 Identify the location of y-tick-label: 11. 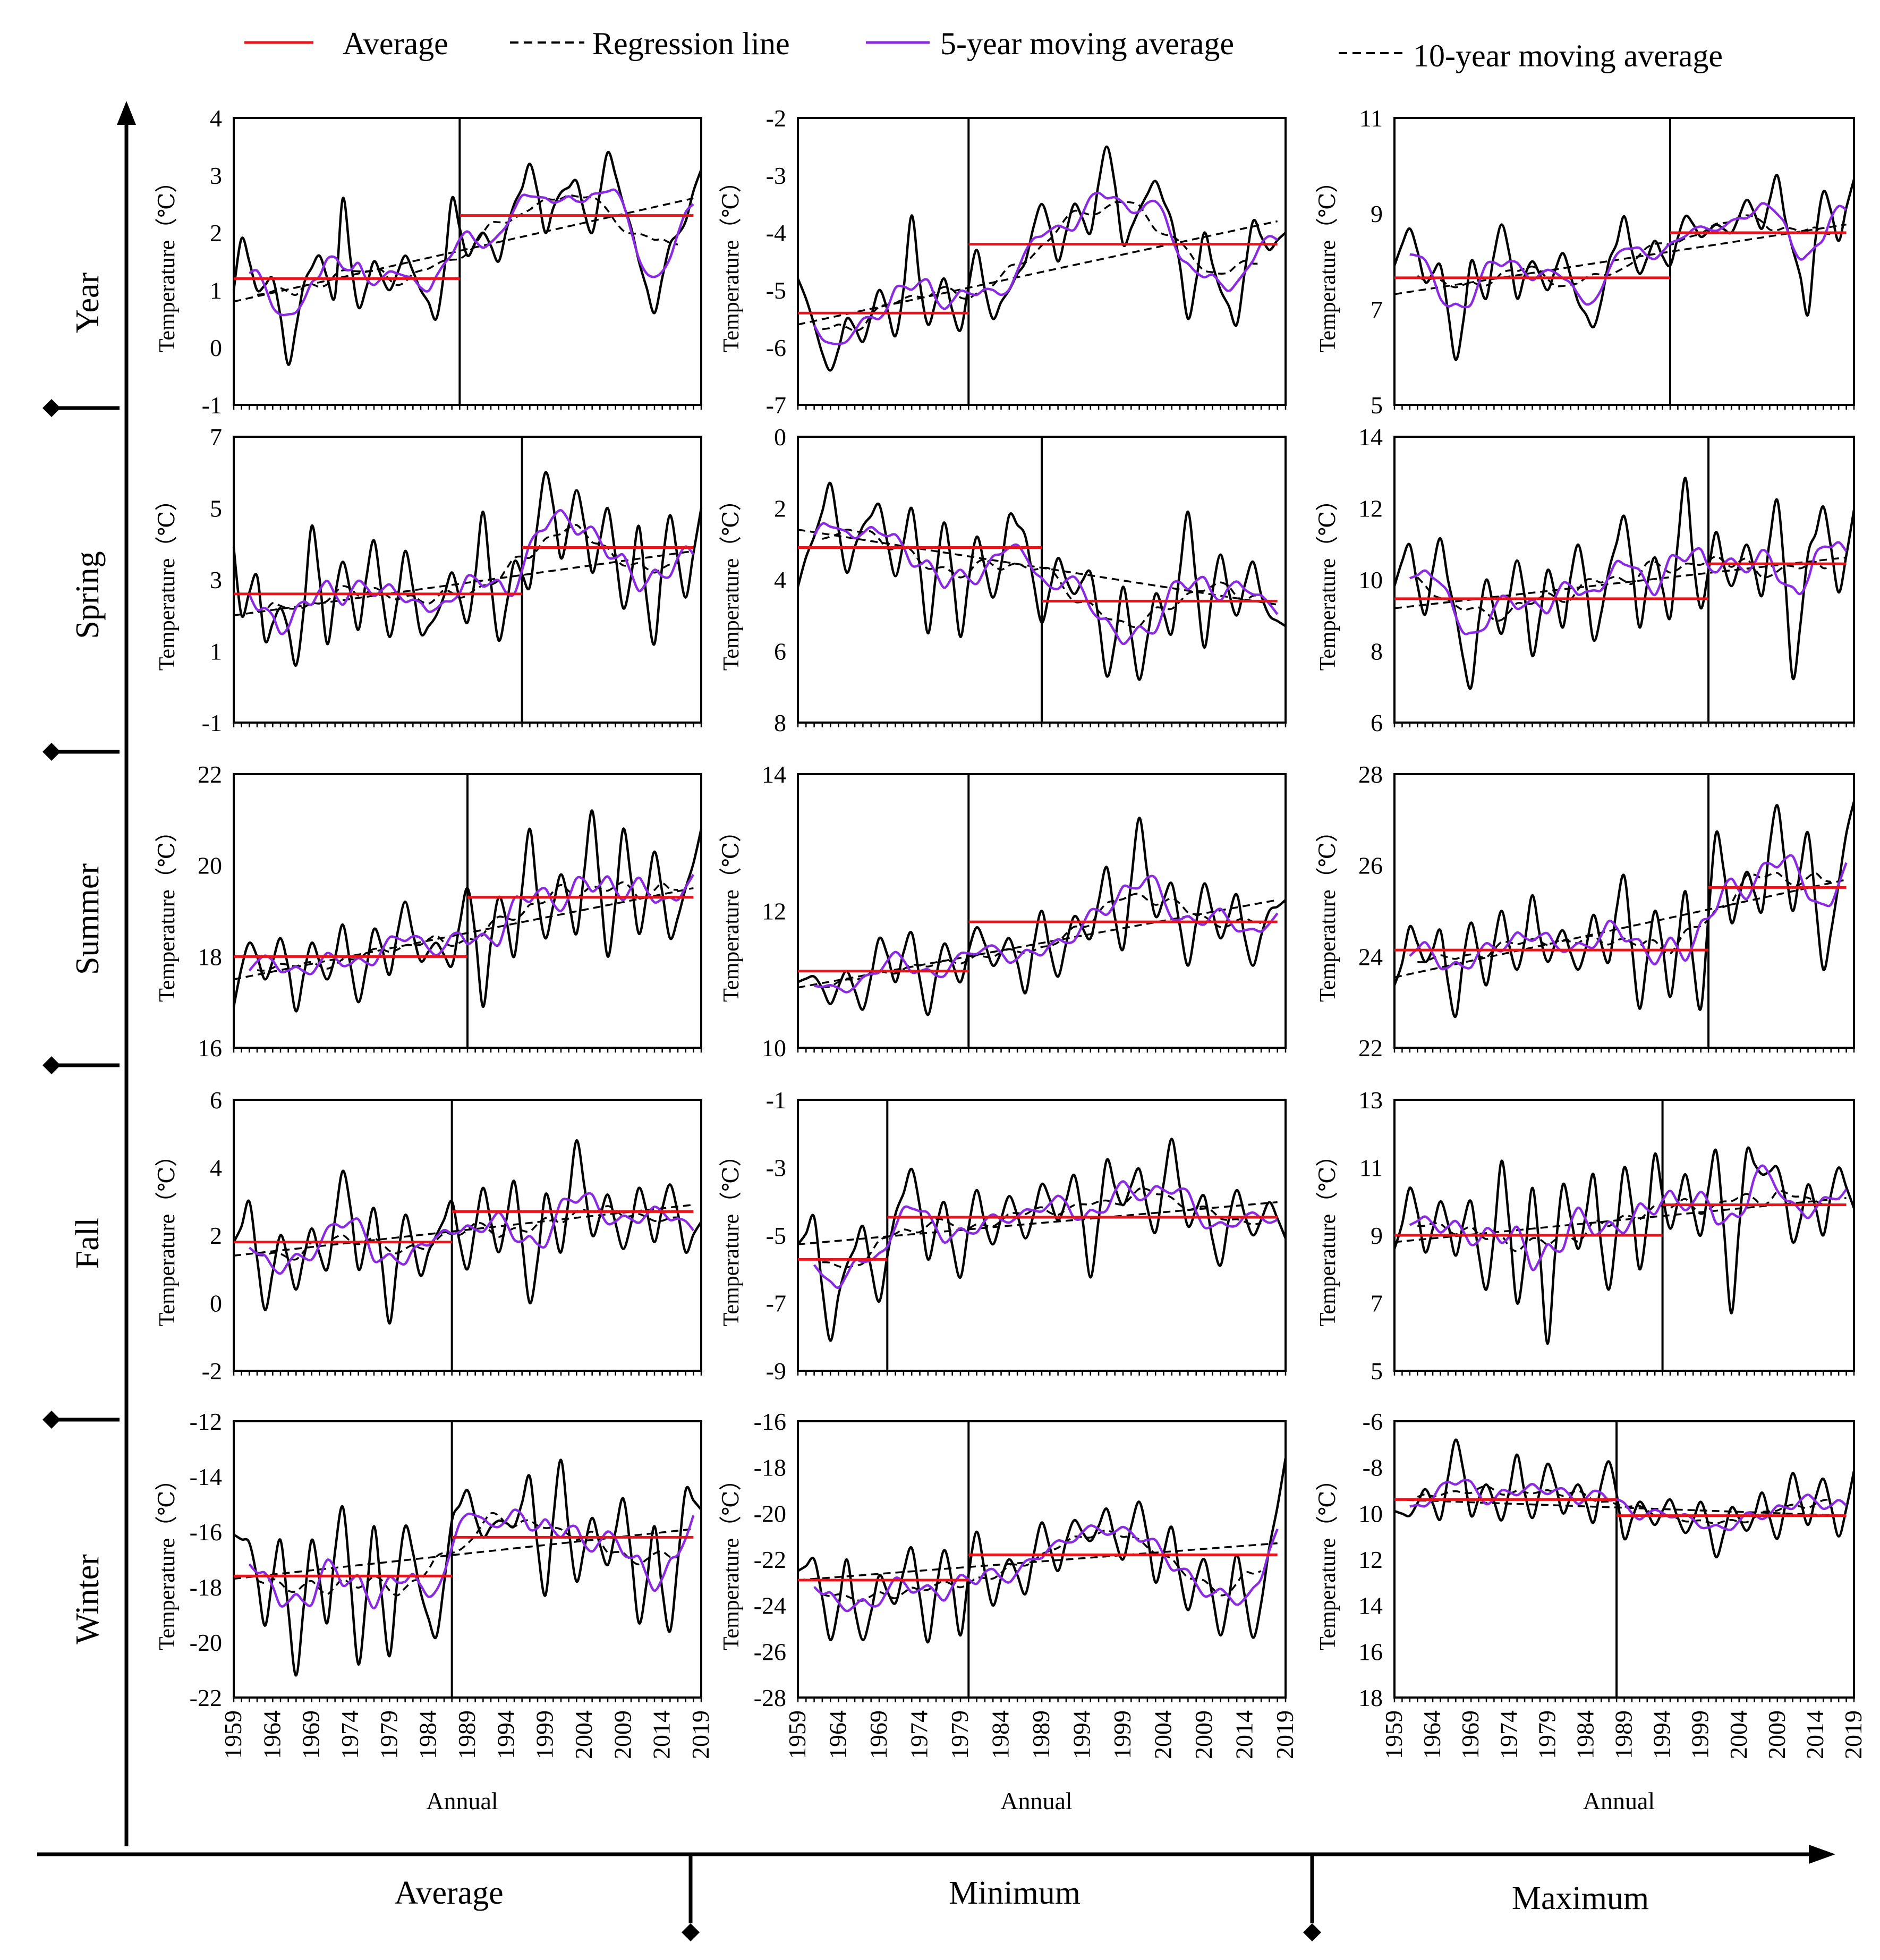
(1371, 1168).